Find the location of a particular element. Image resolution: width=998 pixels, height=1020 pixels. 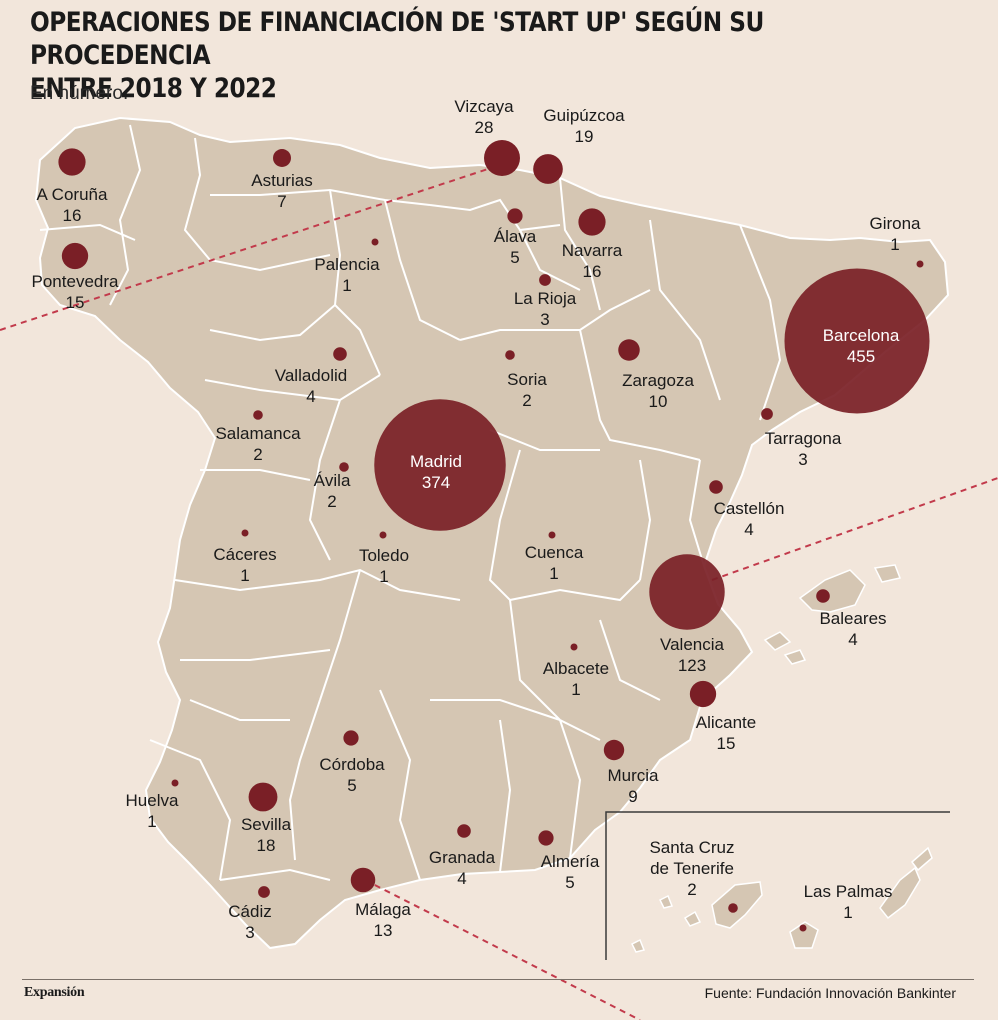

value-palencia: 1 is located at coordinates (346, 285).